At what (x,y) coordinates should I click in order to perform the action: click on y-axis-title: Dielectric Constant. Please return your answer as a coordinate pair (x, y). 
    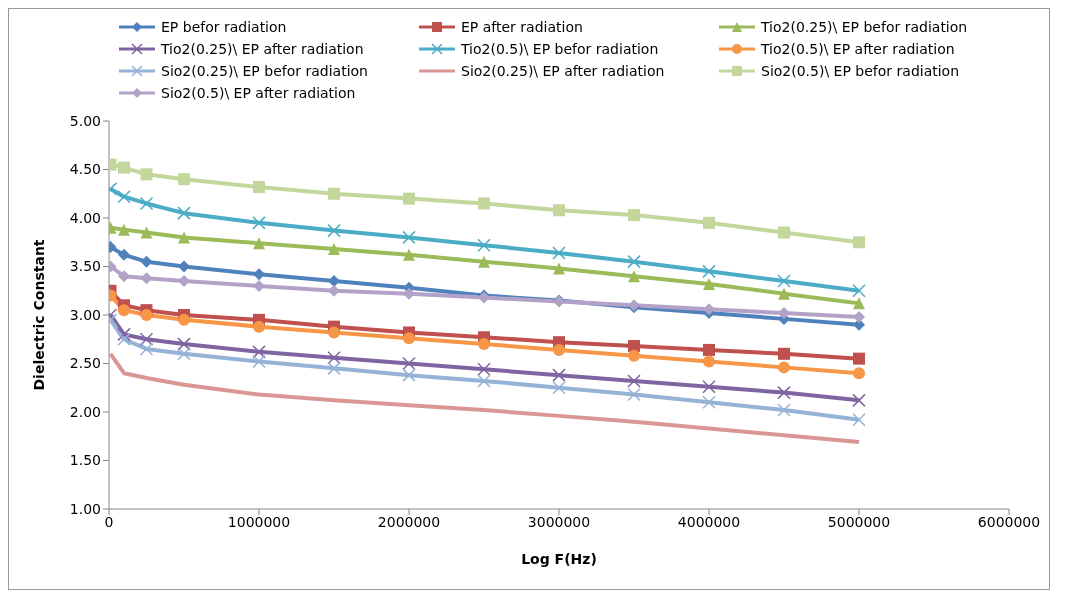
    Looking at the image, I should click on (38, 315).